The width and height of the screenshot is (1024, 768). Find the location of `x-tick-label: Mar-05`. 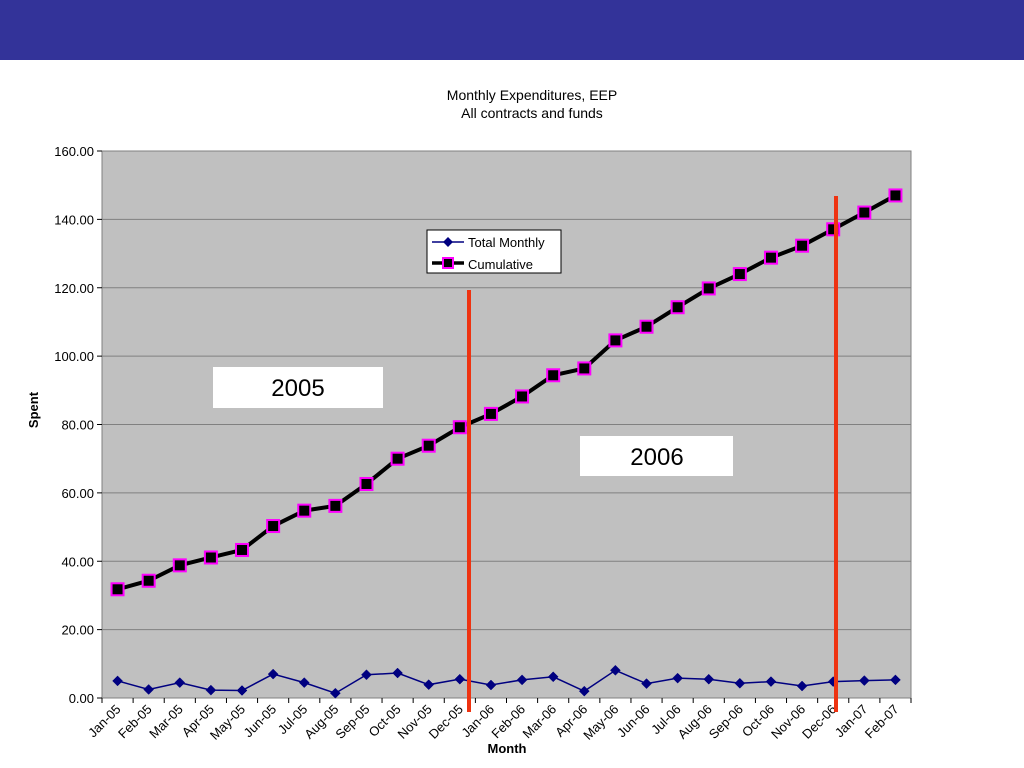

x-tick-label: Mar-05 is located at coordinates (166, 722).